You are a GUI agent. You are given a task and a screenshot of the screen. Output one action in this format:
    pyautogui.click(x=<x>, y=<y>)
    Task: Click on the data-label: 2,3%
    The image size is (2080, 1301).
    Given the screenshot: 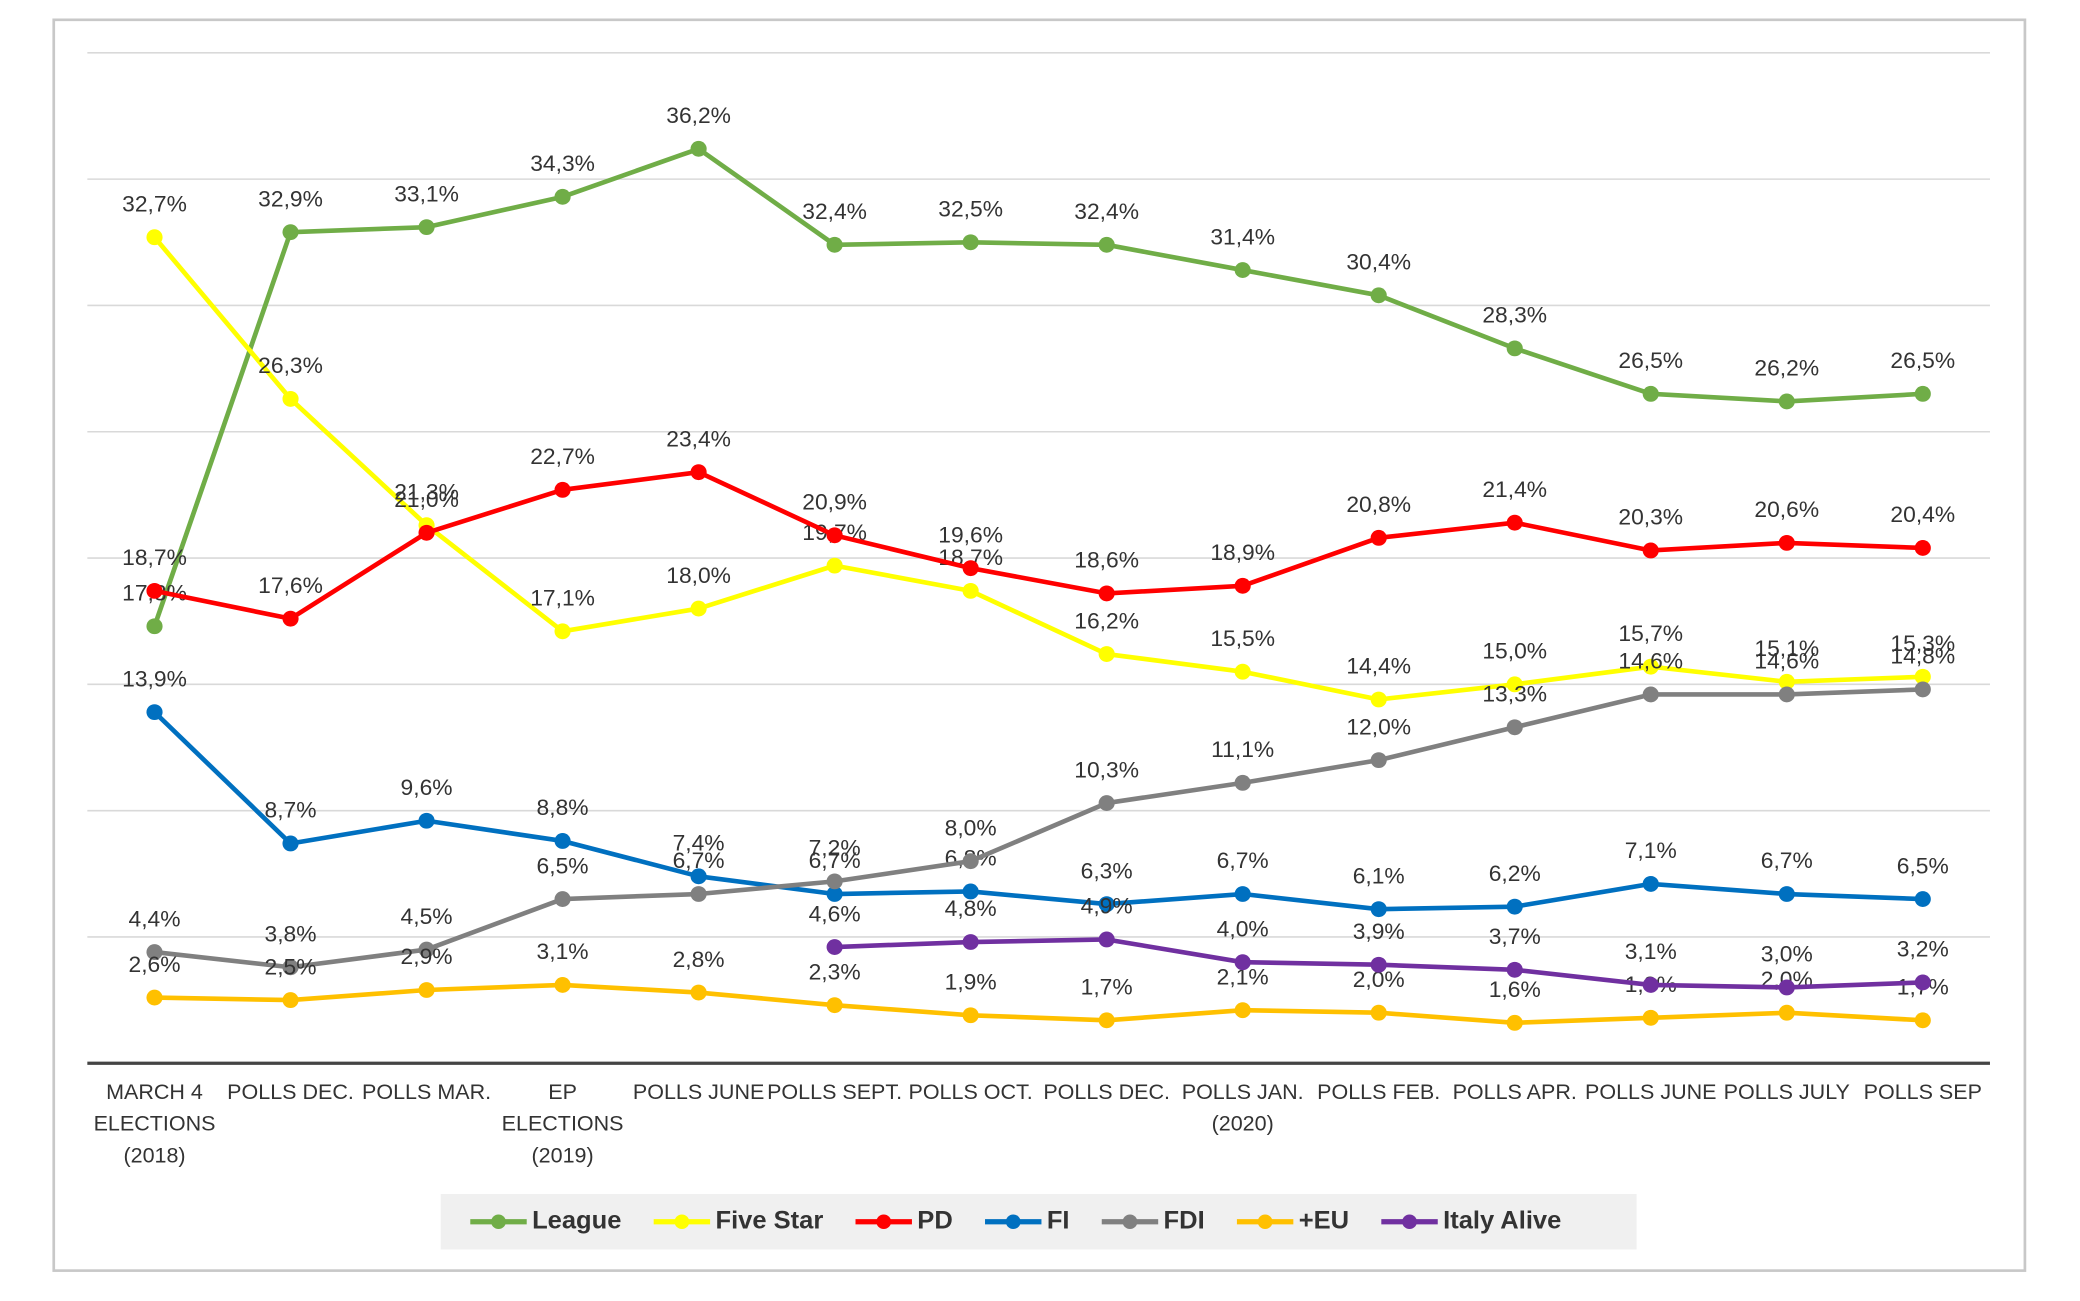 What is the action you would take?
    pyautogui.click(x=835, y=972)
    